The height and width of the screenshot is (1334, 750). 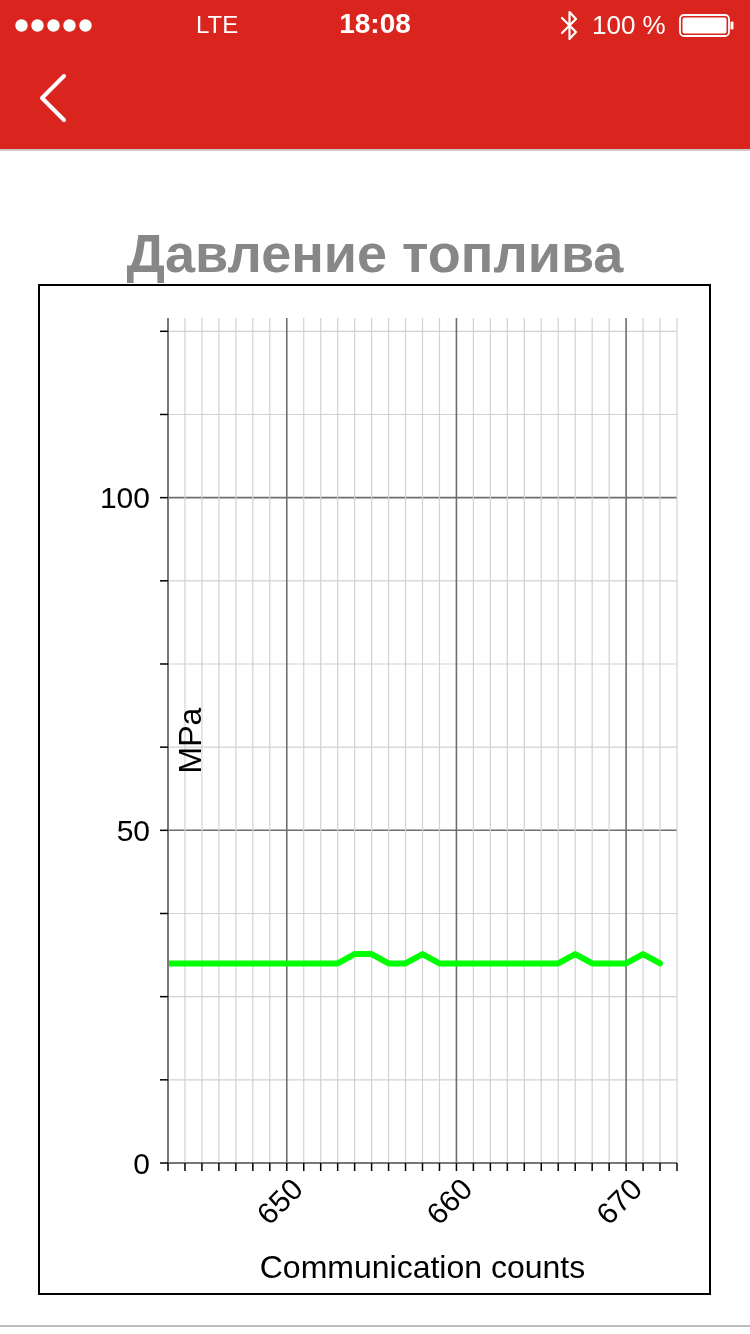 I want to click on text: LTE, so click(x=217, y=24).